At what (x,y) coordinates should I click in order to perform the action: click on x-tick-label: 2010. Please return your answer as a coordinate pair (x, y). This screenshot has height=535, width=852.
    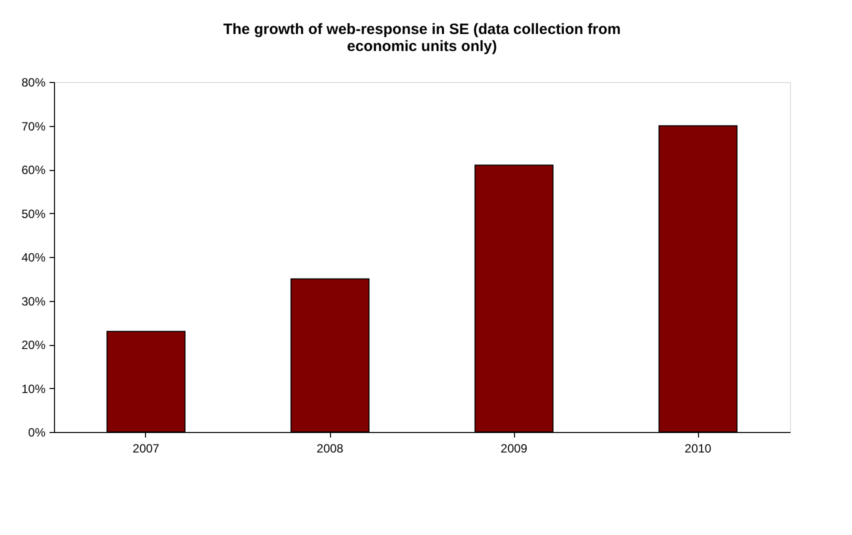
    Looking at the image, I should click on (698, 449).